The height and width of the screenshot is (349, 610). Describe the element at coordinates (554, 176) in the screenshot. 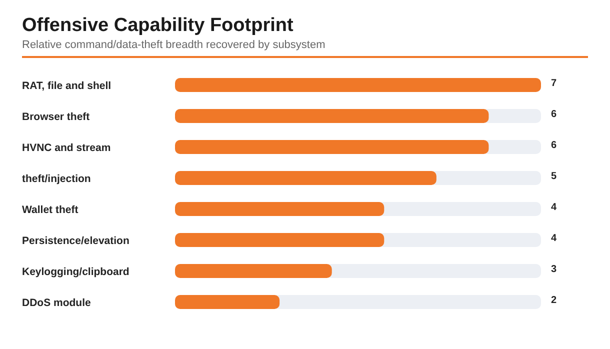

I see `data-label: 5` at that location.